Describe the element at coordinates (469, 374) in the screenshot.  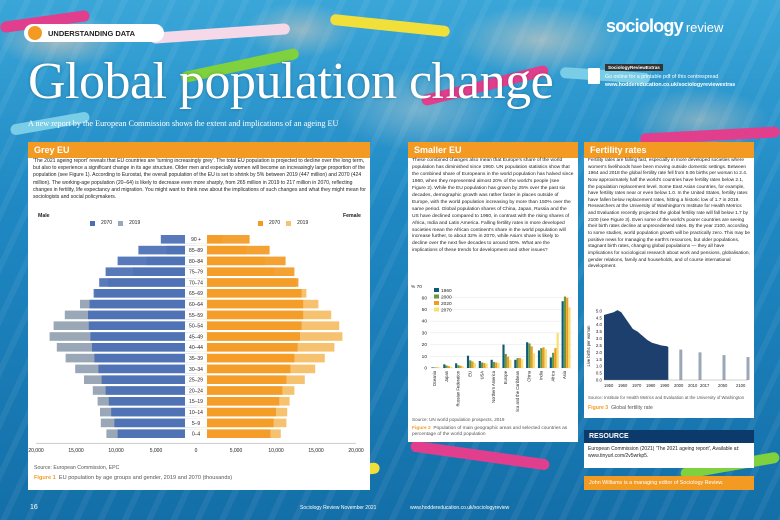
I see `x-tick-label: EU` at that location.